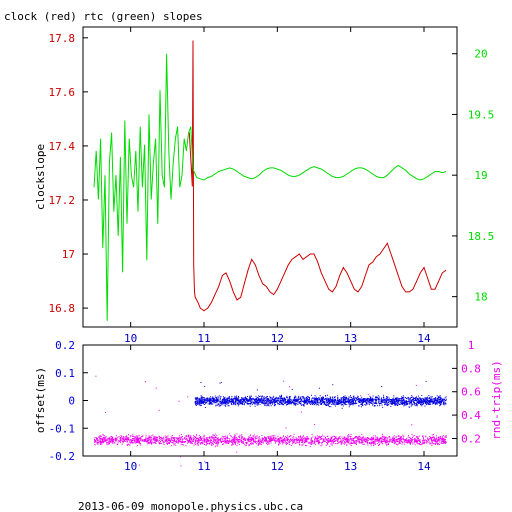 The width and height of the screenshot is (512, 512). Describe the element at coordinates (62, 146) in the screenshot. I see `top-y-tick-label: 17.4` at that location.